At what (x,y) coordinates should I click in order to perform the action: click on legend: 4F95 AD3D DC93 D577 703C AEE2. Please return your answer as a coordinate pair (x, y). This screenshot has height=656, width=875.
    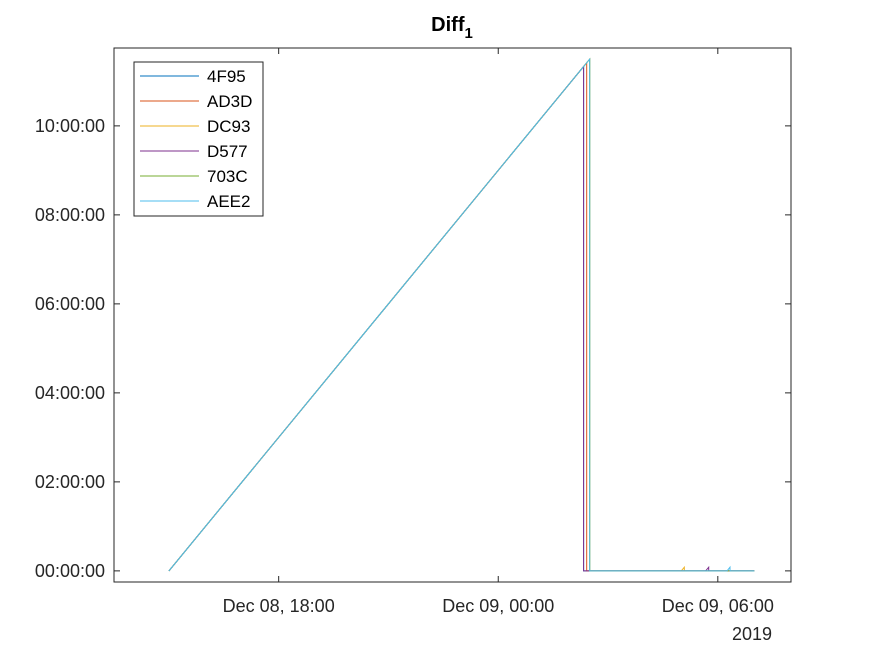
    Looking at the image, I should click on (198, 139).